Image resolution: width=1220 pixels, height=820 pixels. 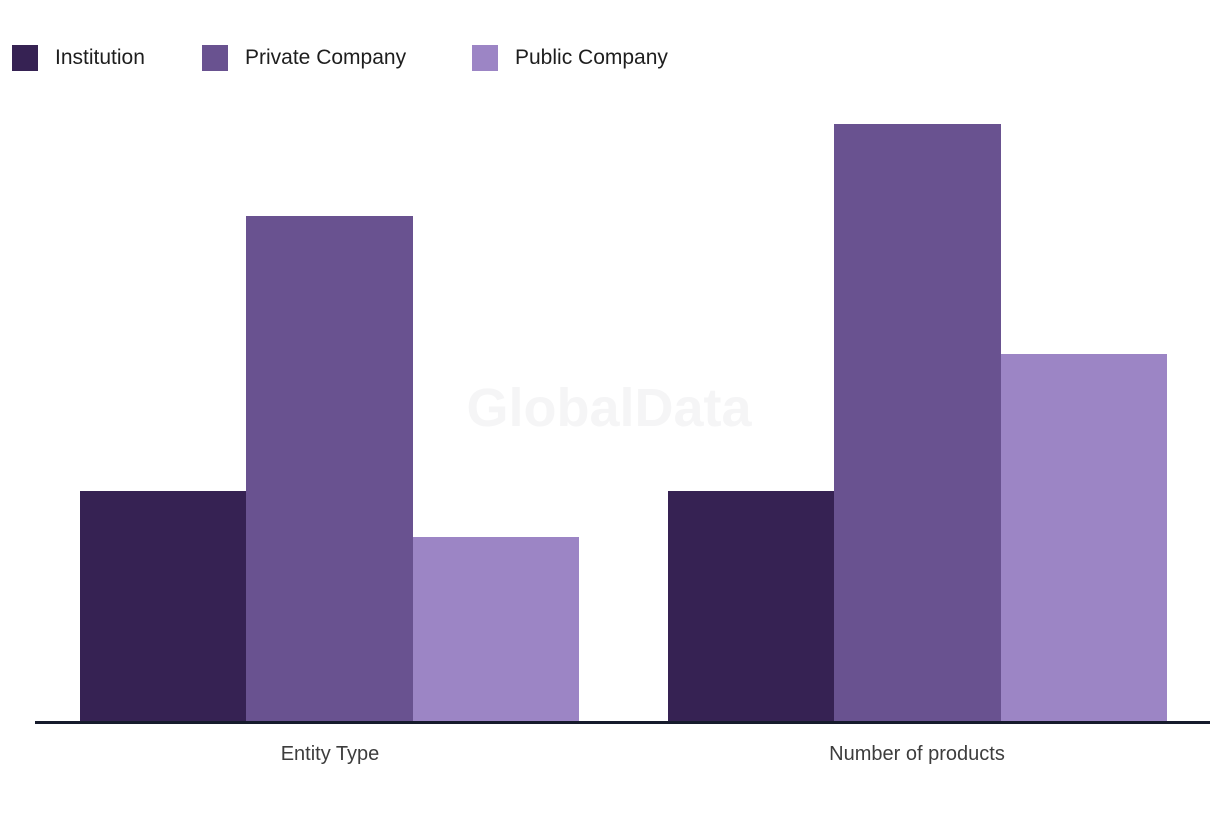 I want to click on bar-institution-number-of-products, so click(x=751, y=606).